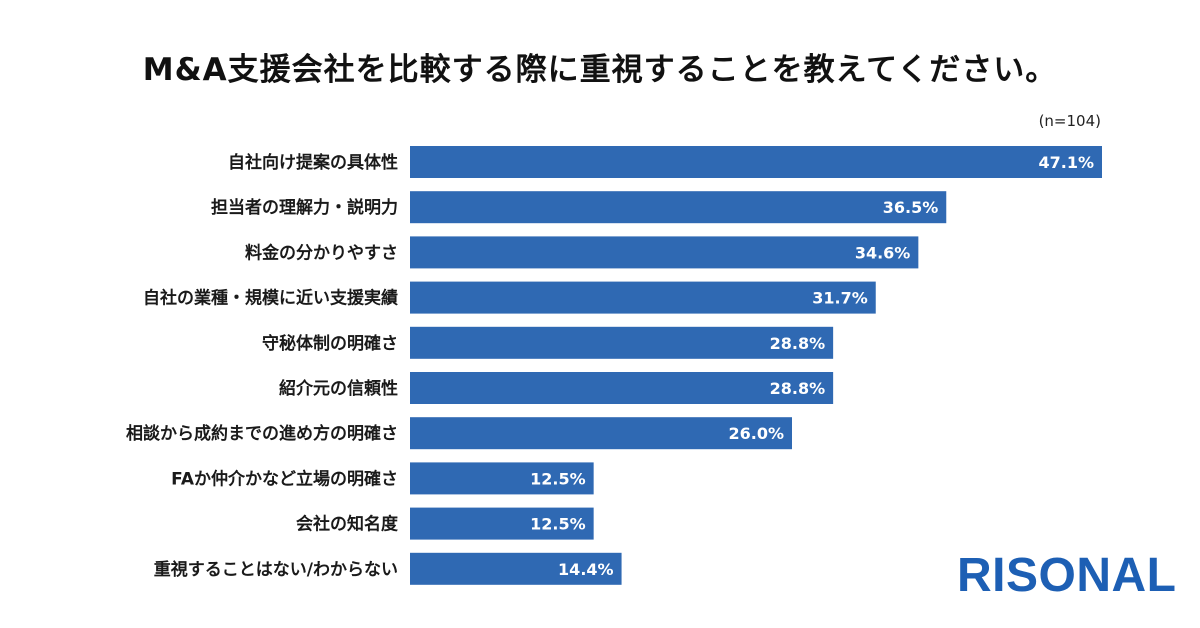 The image size is (1200, 628). What do you see at coordinates (262, 433) in the screenshot?
I see `category-label: 相談から成約までの進め方の明確さ` at bounding box center [262, 433].